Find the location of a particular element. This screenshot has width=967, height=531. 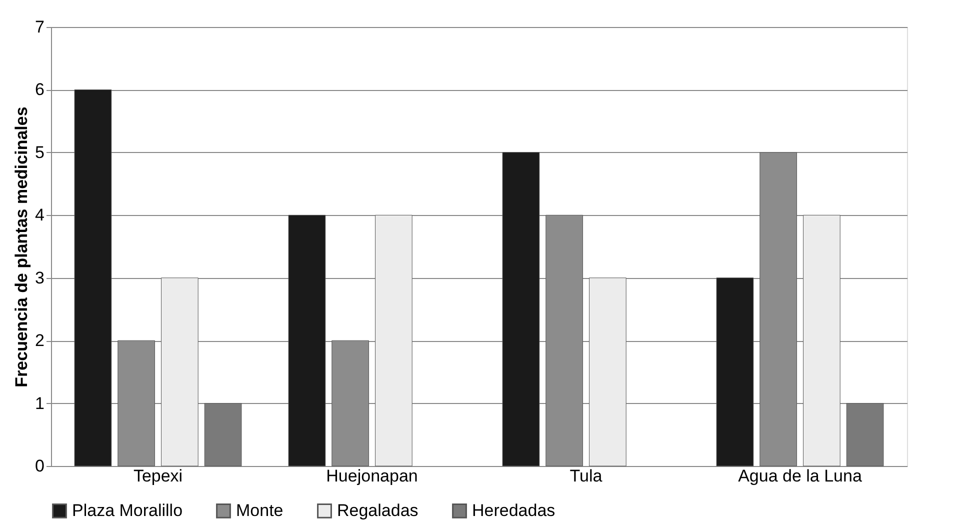

legend-label: Regaladas is located at coordinates (377, 510).